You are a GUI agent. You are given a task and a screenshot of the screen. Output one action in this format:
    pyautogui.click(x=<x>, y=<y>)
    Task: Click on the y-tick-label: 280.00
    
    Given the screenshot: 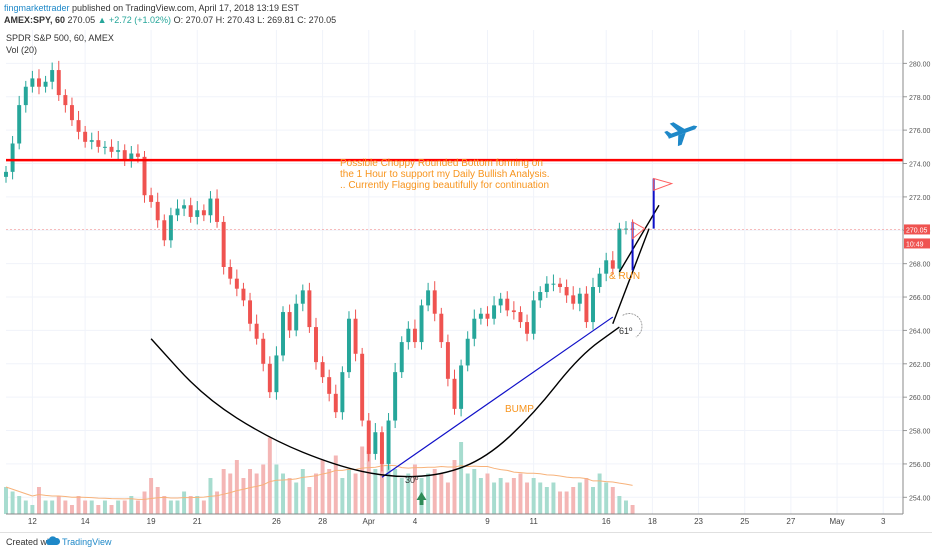 What is the action you would take?
    pyautogui.click(x=920, y=64)
    